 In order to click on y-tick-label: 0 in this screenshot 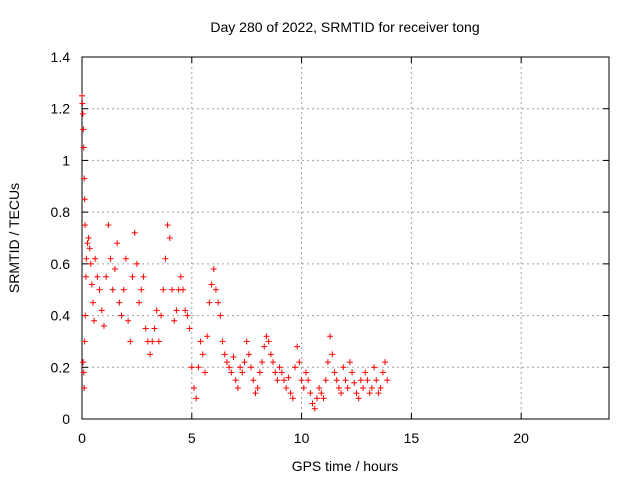, I will do `click(66, 419)`.